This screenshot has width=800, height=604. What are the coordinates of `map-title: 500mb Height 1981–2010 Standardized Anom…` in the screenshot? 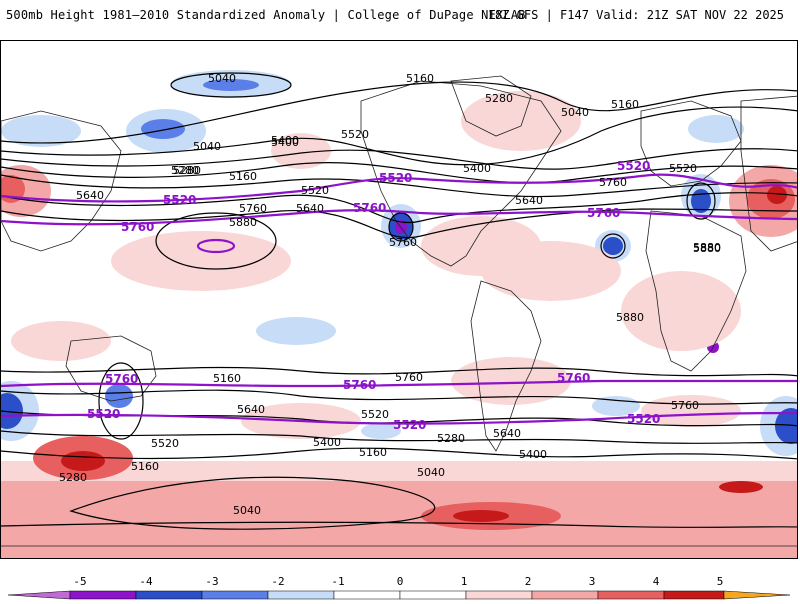 It's located at (266, 15).